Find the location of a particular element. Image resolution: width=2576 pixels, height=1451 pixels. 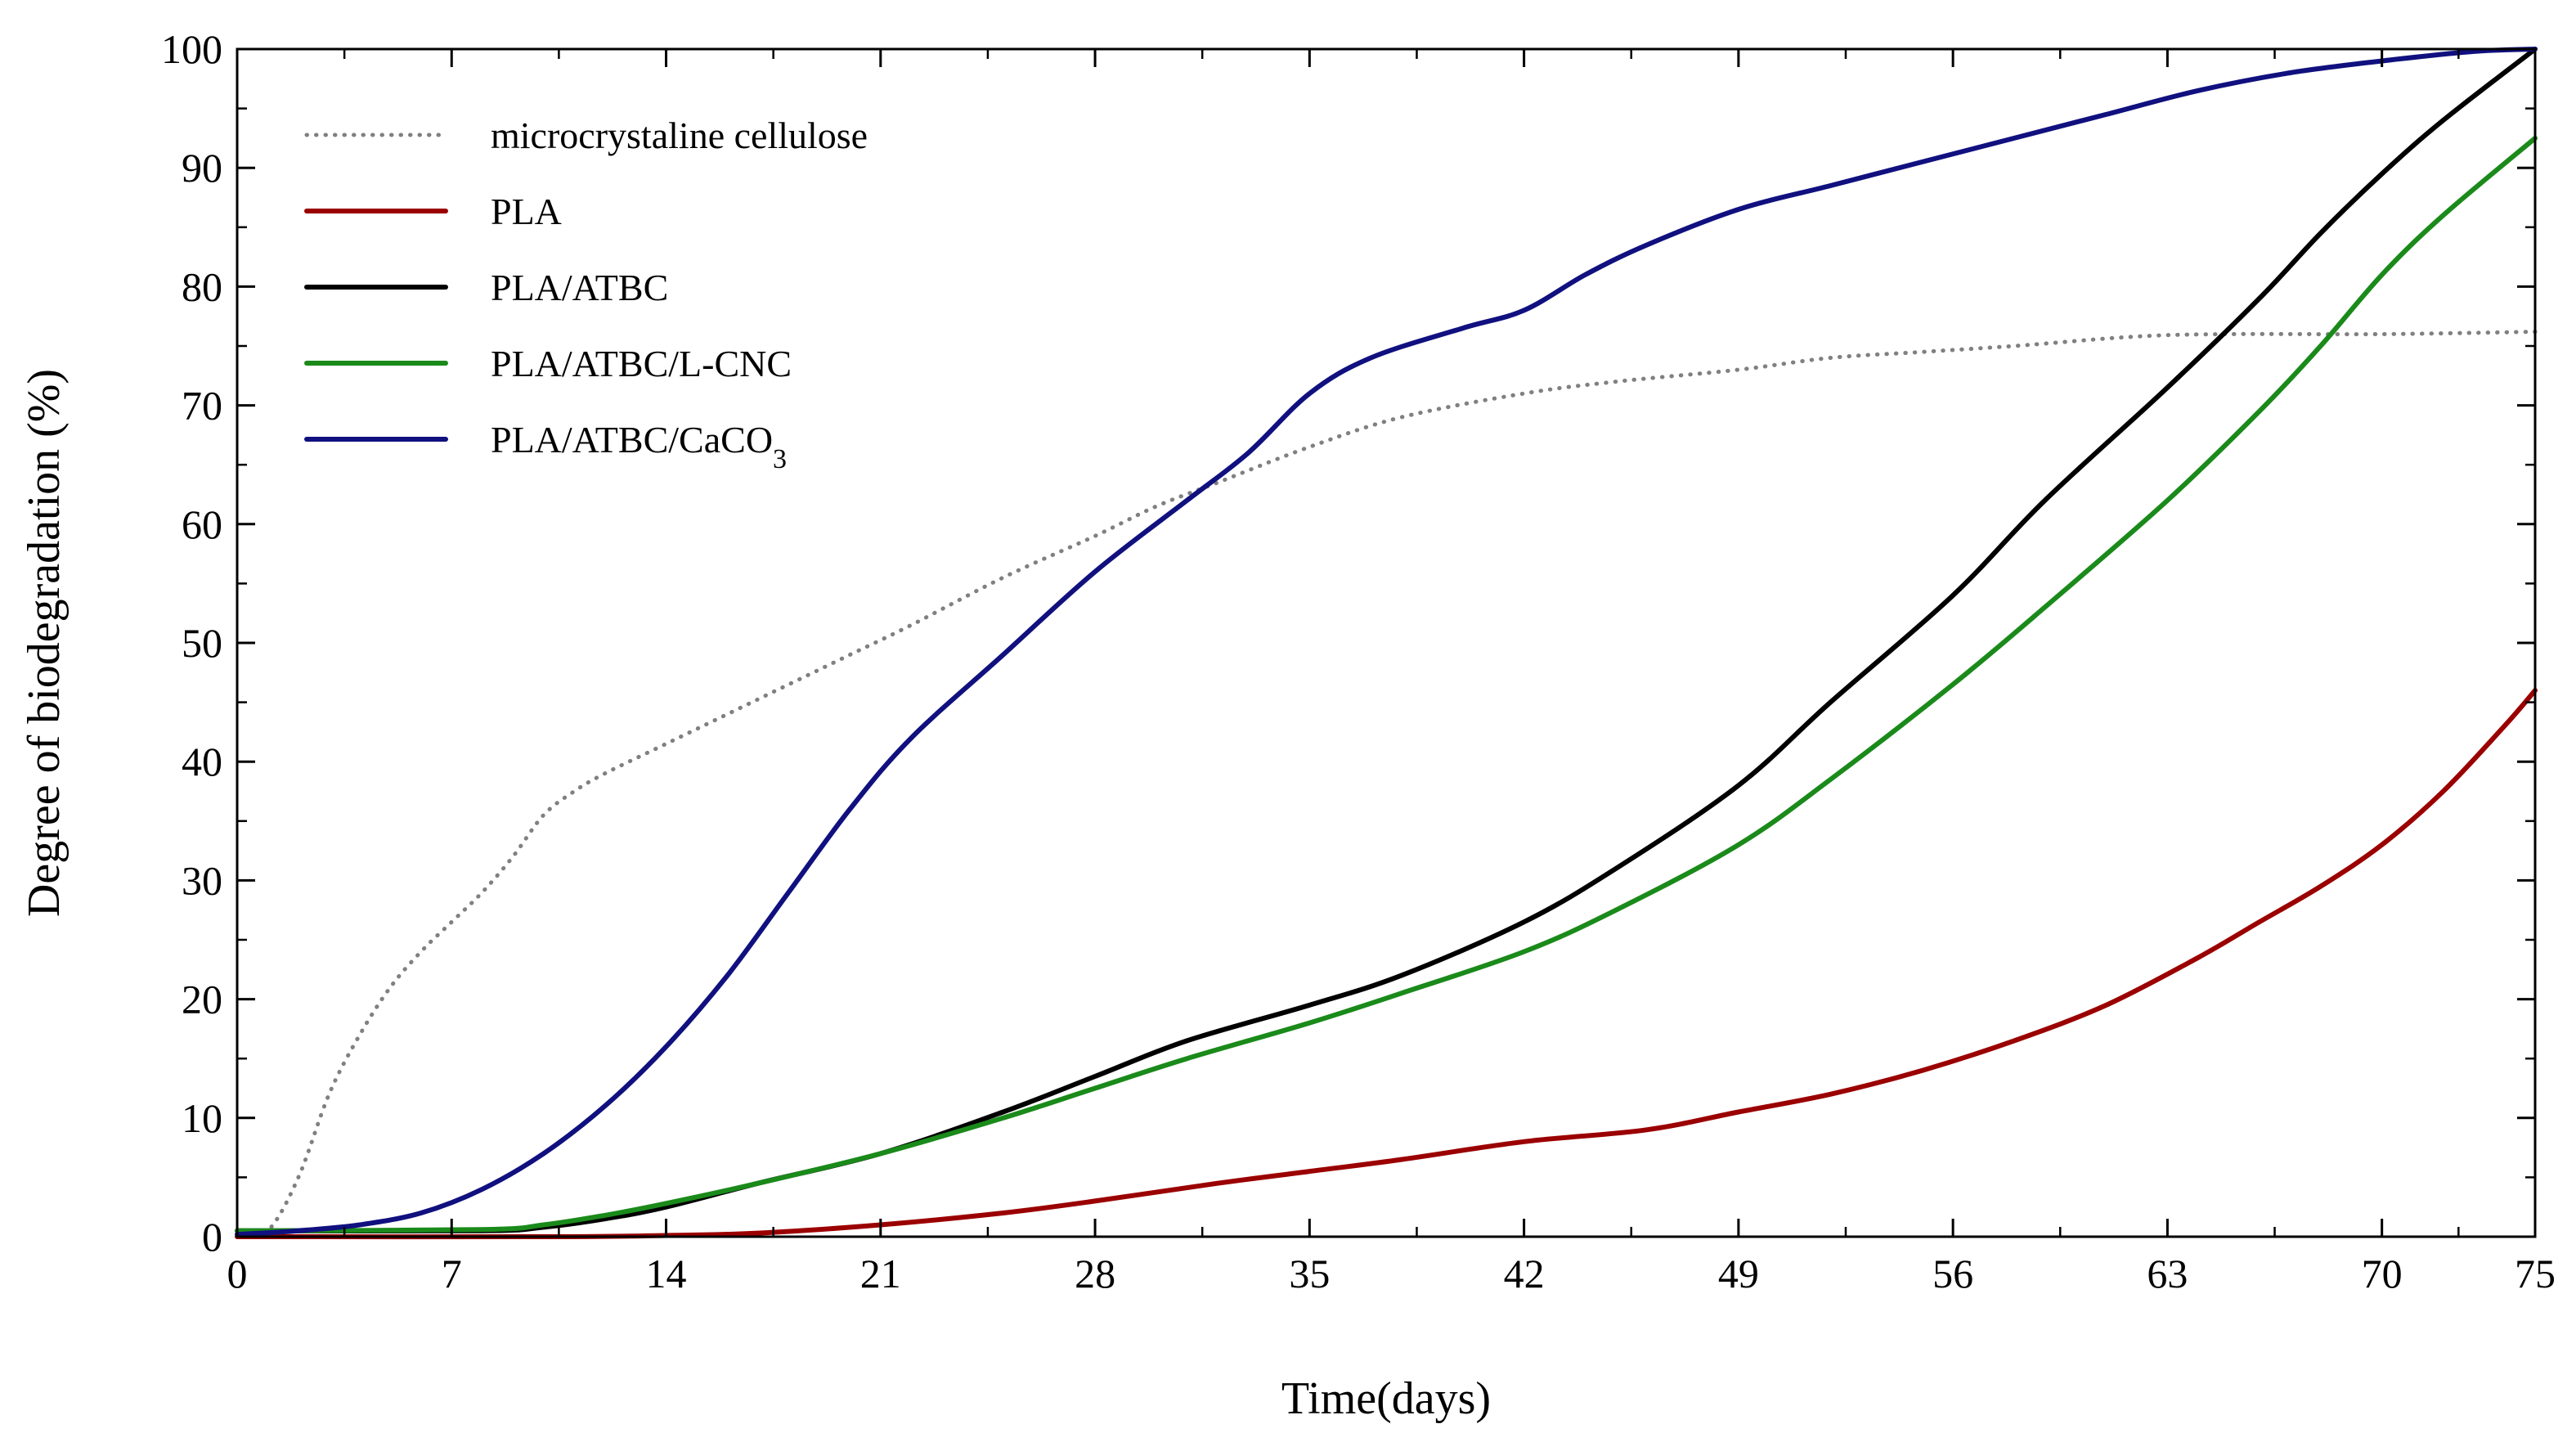

y-tick-label: 20 is located at coordinates (202, 999).